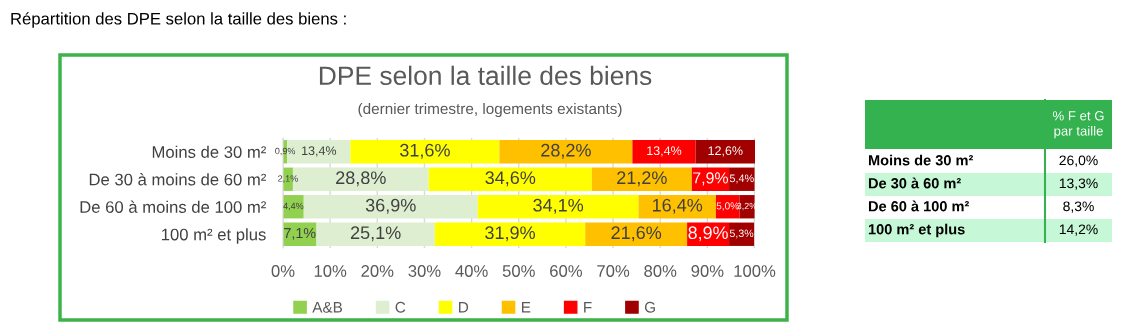 The height and width of the screenshot is (331, 1141). I want to click on legend-label: C, so click(400, 307).